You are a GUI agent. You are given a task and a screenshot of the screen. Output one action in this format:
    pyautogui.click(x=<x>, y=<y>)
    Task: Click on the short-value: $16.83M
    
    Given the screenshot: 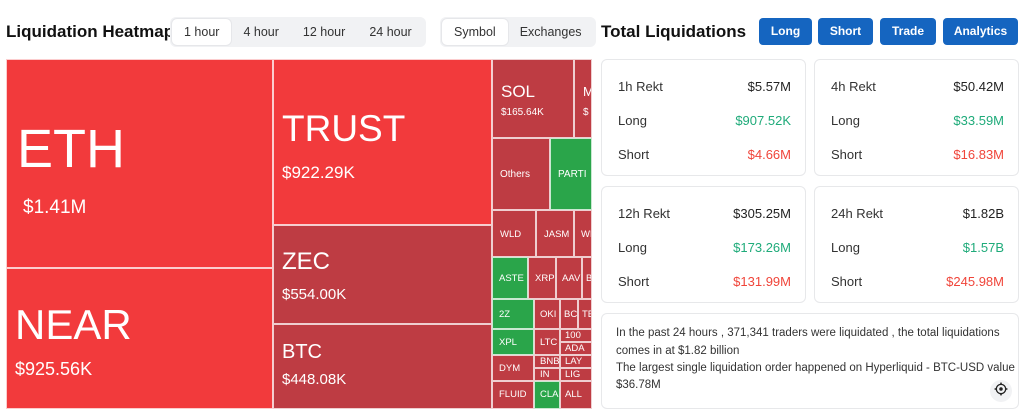 What is the action you would take?
    pyautogui.click(x=978, y=154)
    